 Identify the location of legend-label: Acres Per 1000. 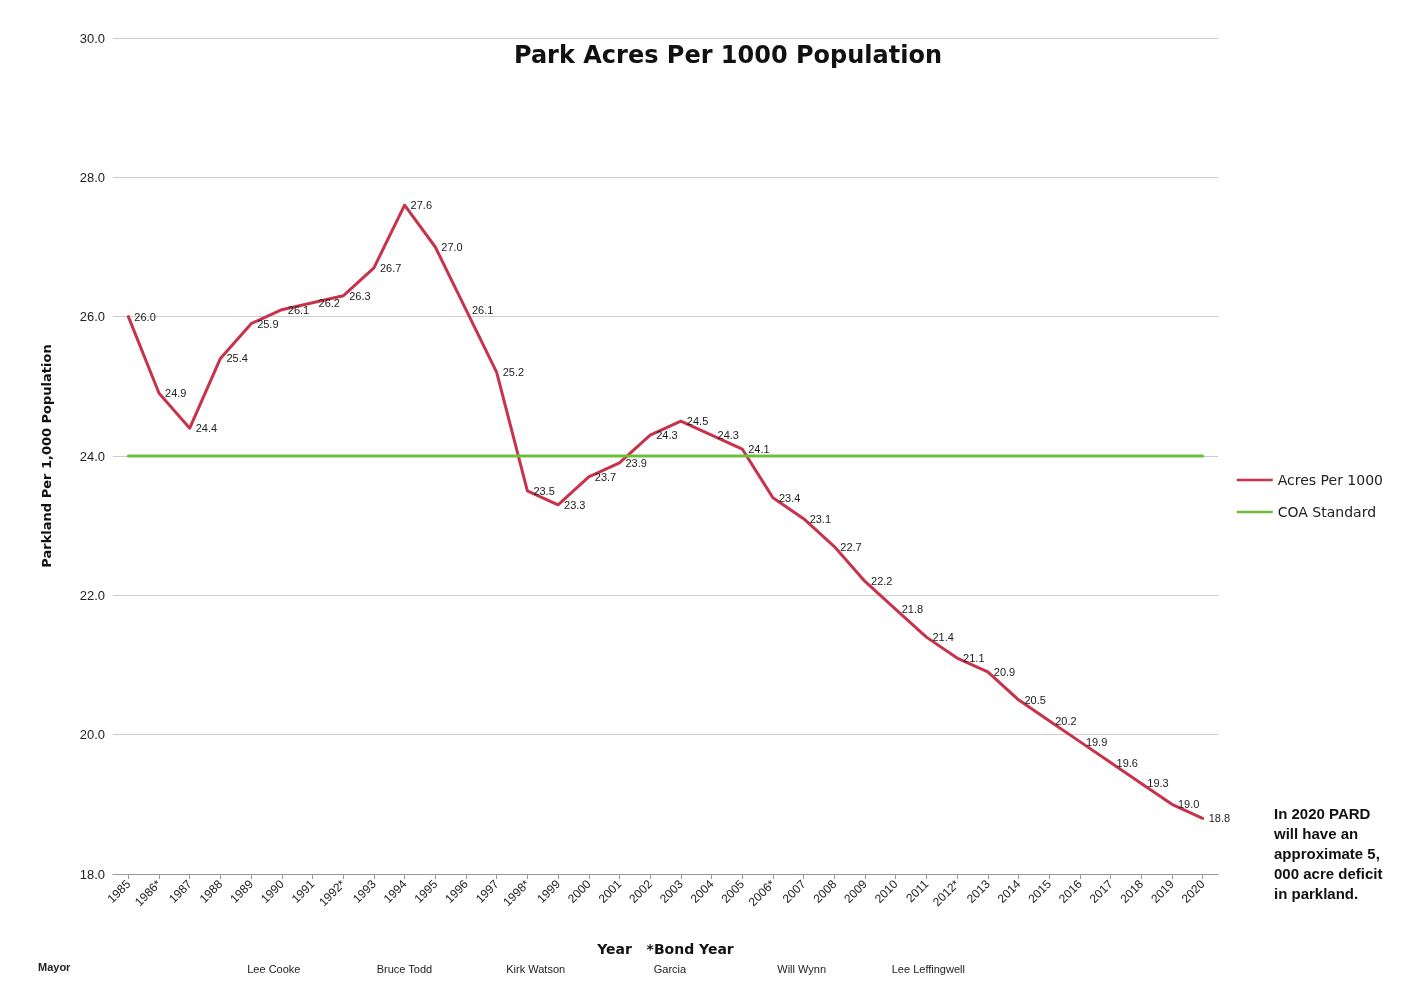
(1330, 480).